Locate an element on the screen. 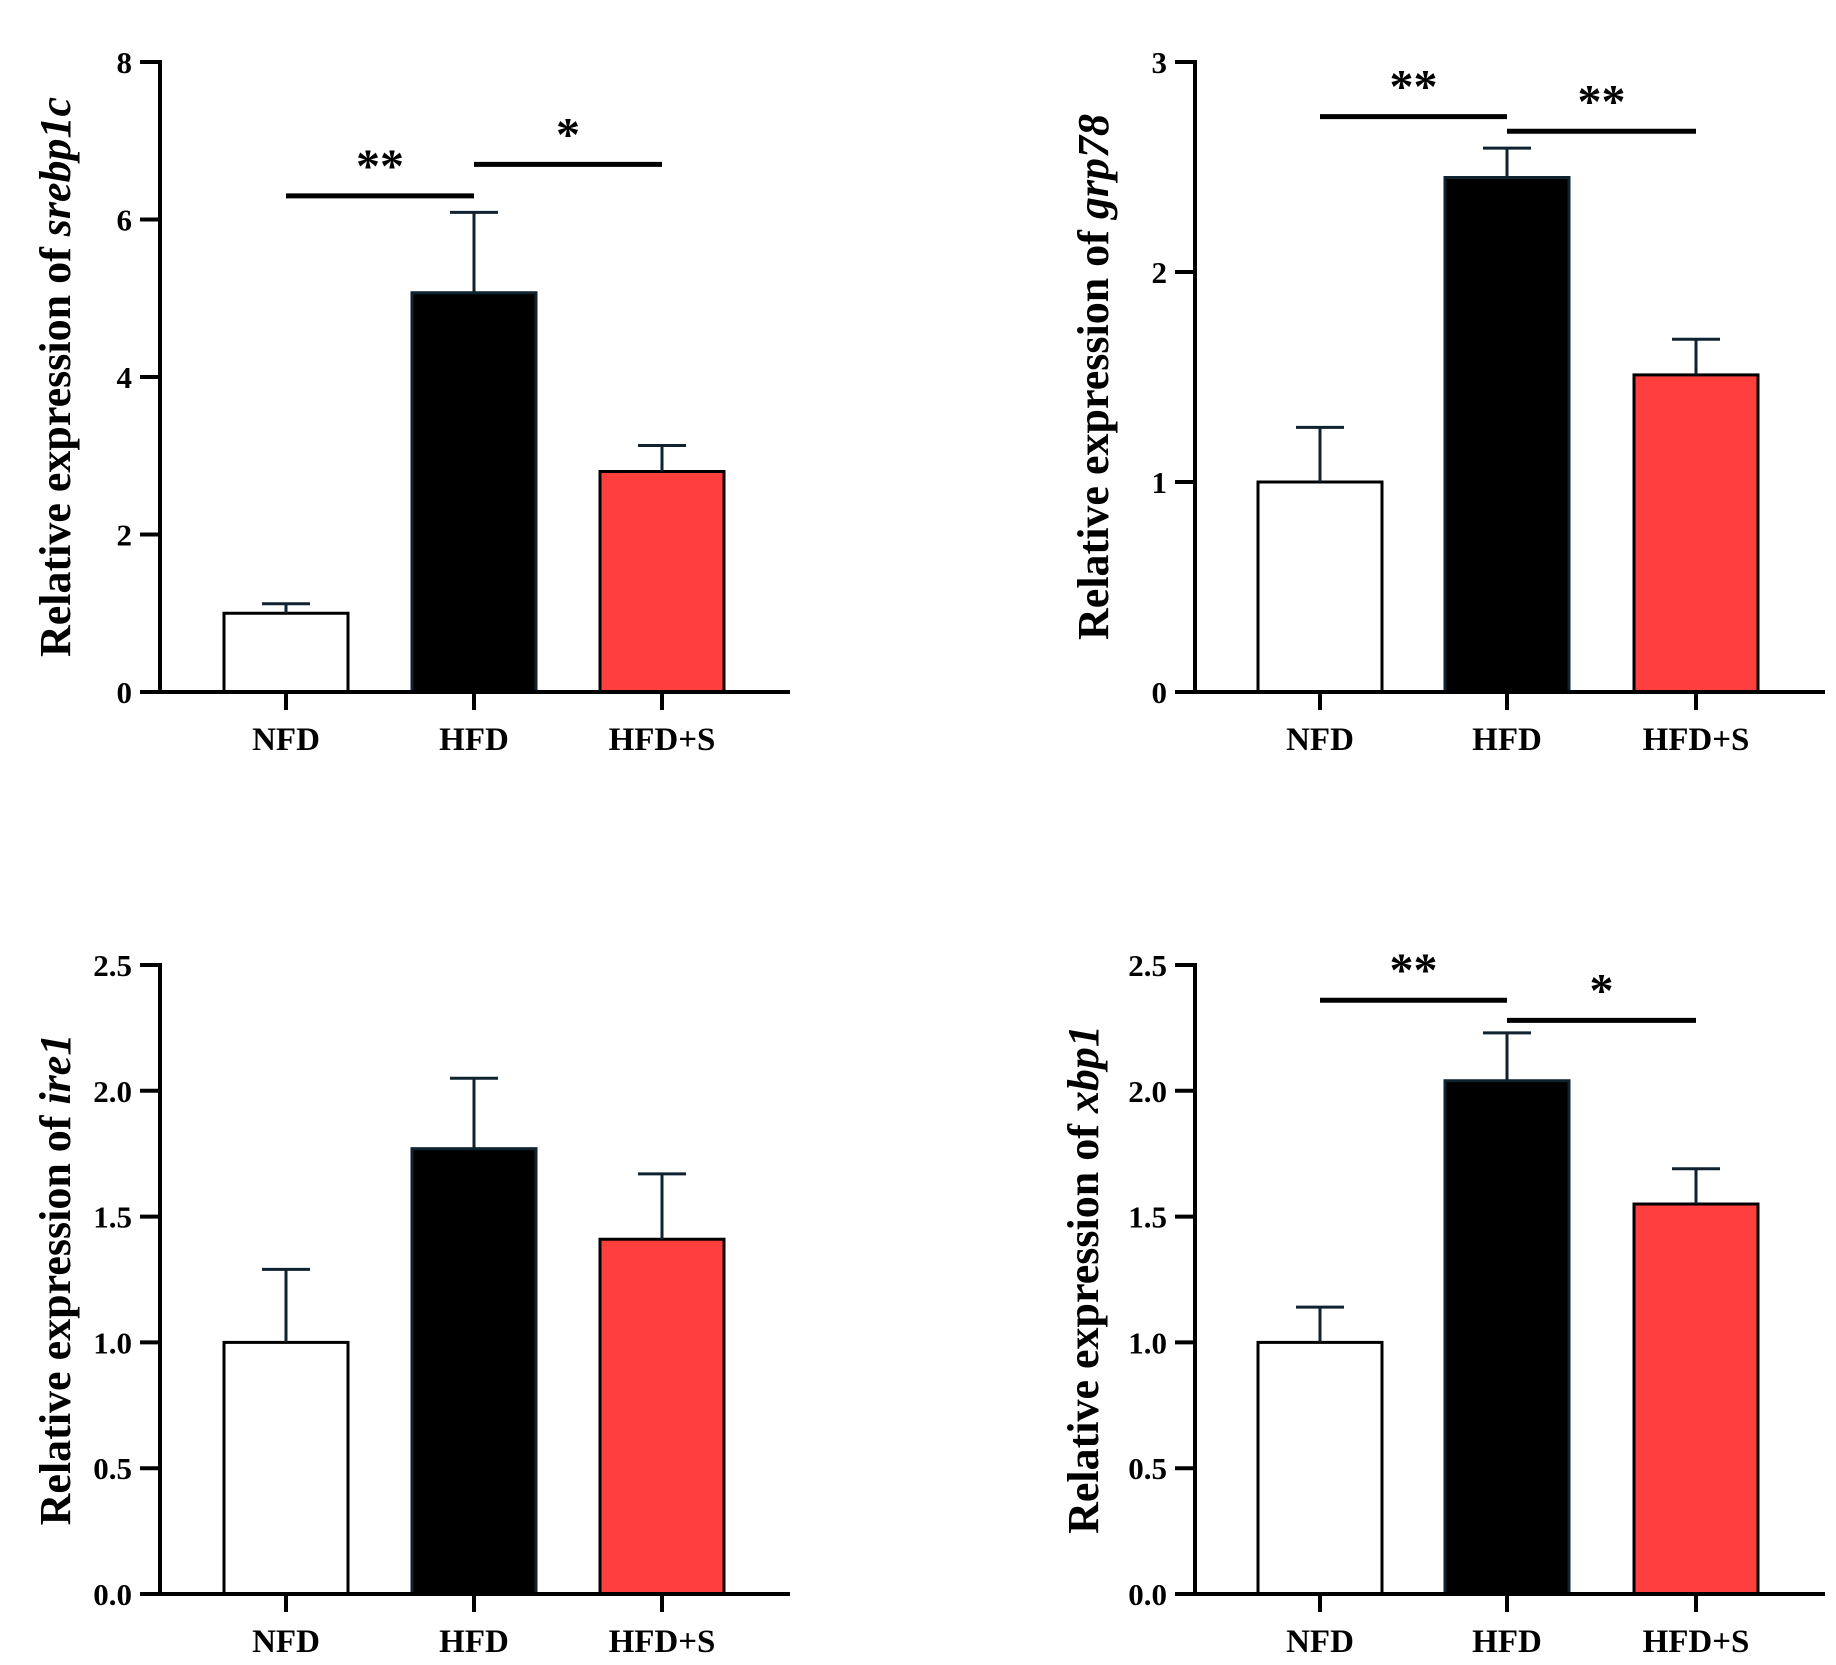 Image resolution: width=1836 pixels, height=1665 pixels. y-axis-title: Relative expression of xbp1 is located at coordinates (1083, 1279).